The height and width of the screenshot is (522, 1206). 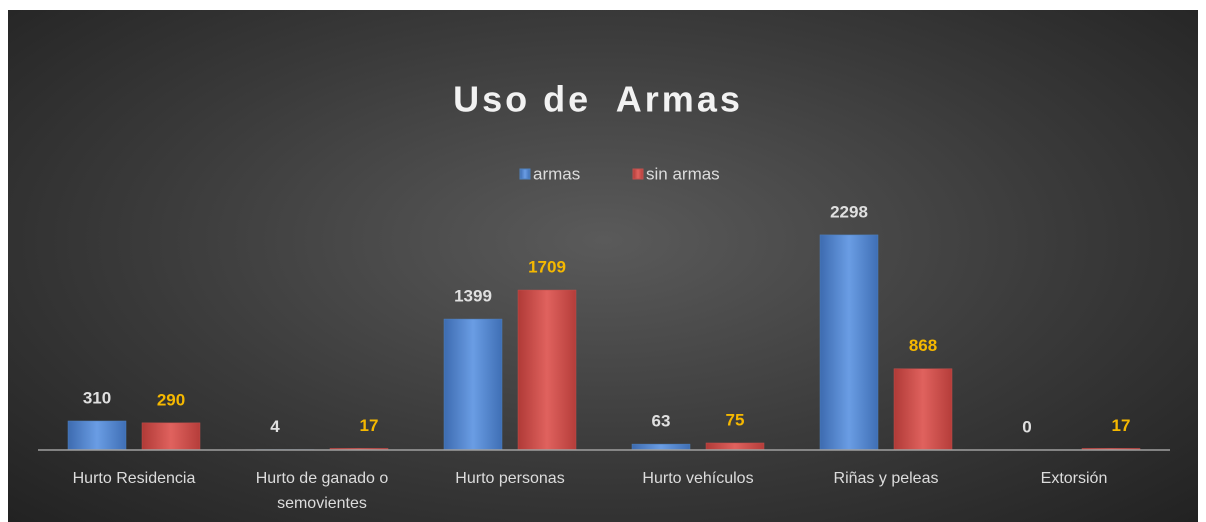 I want to click on data-label: 0, so click(x=1026, y=426).